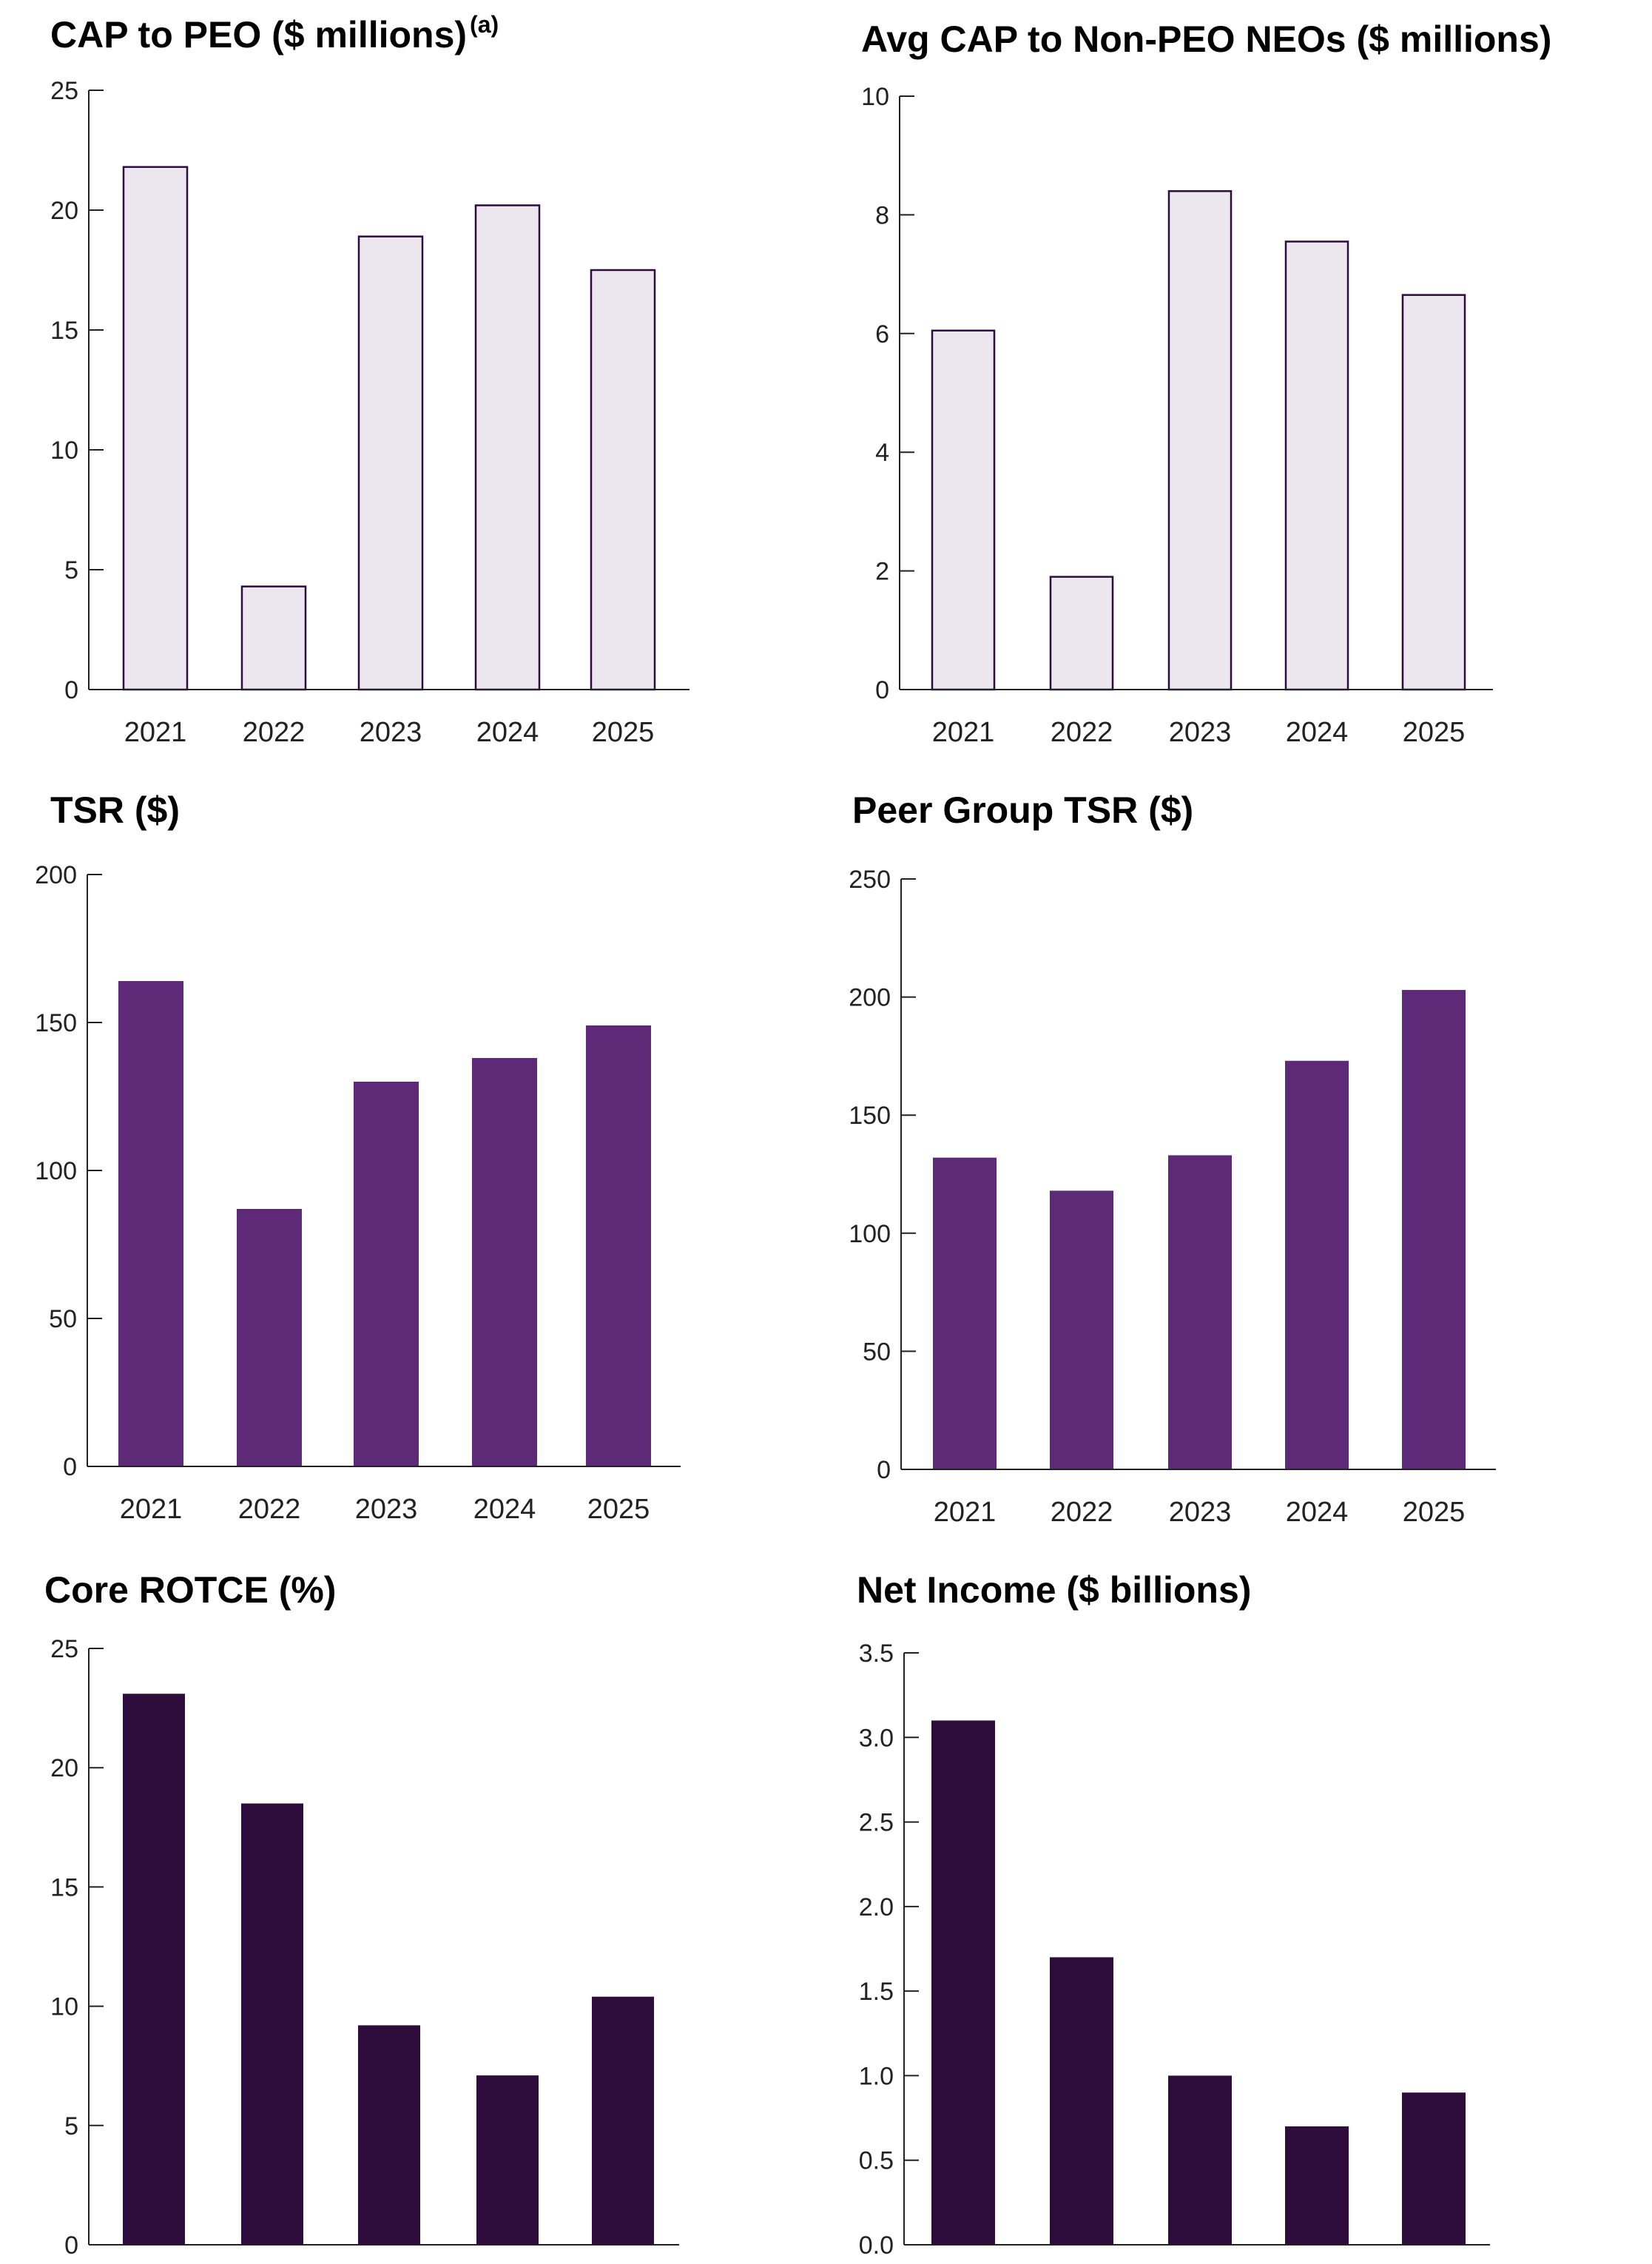  I want to click on y-tick-label: 2.0, so click(876, 1907).